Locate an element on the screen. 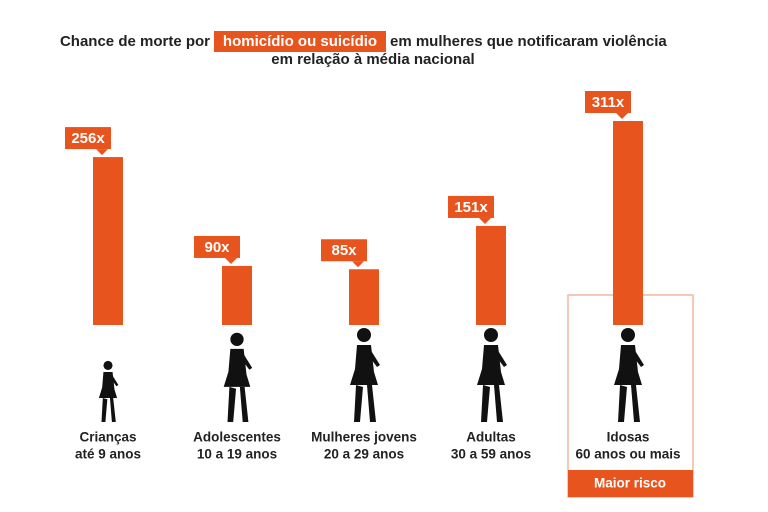 The image size is (768, 512). value-label: 85x is located at coordinates (344, 250).